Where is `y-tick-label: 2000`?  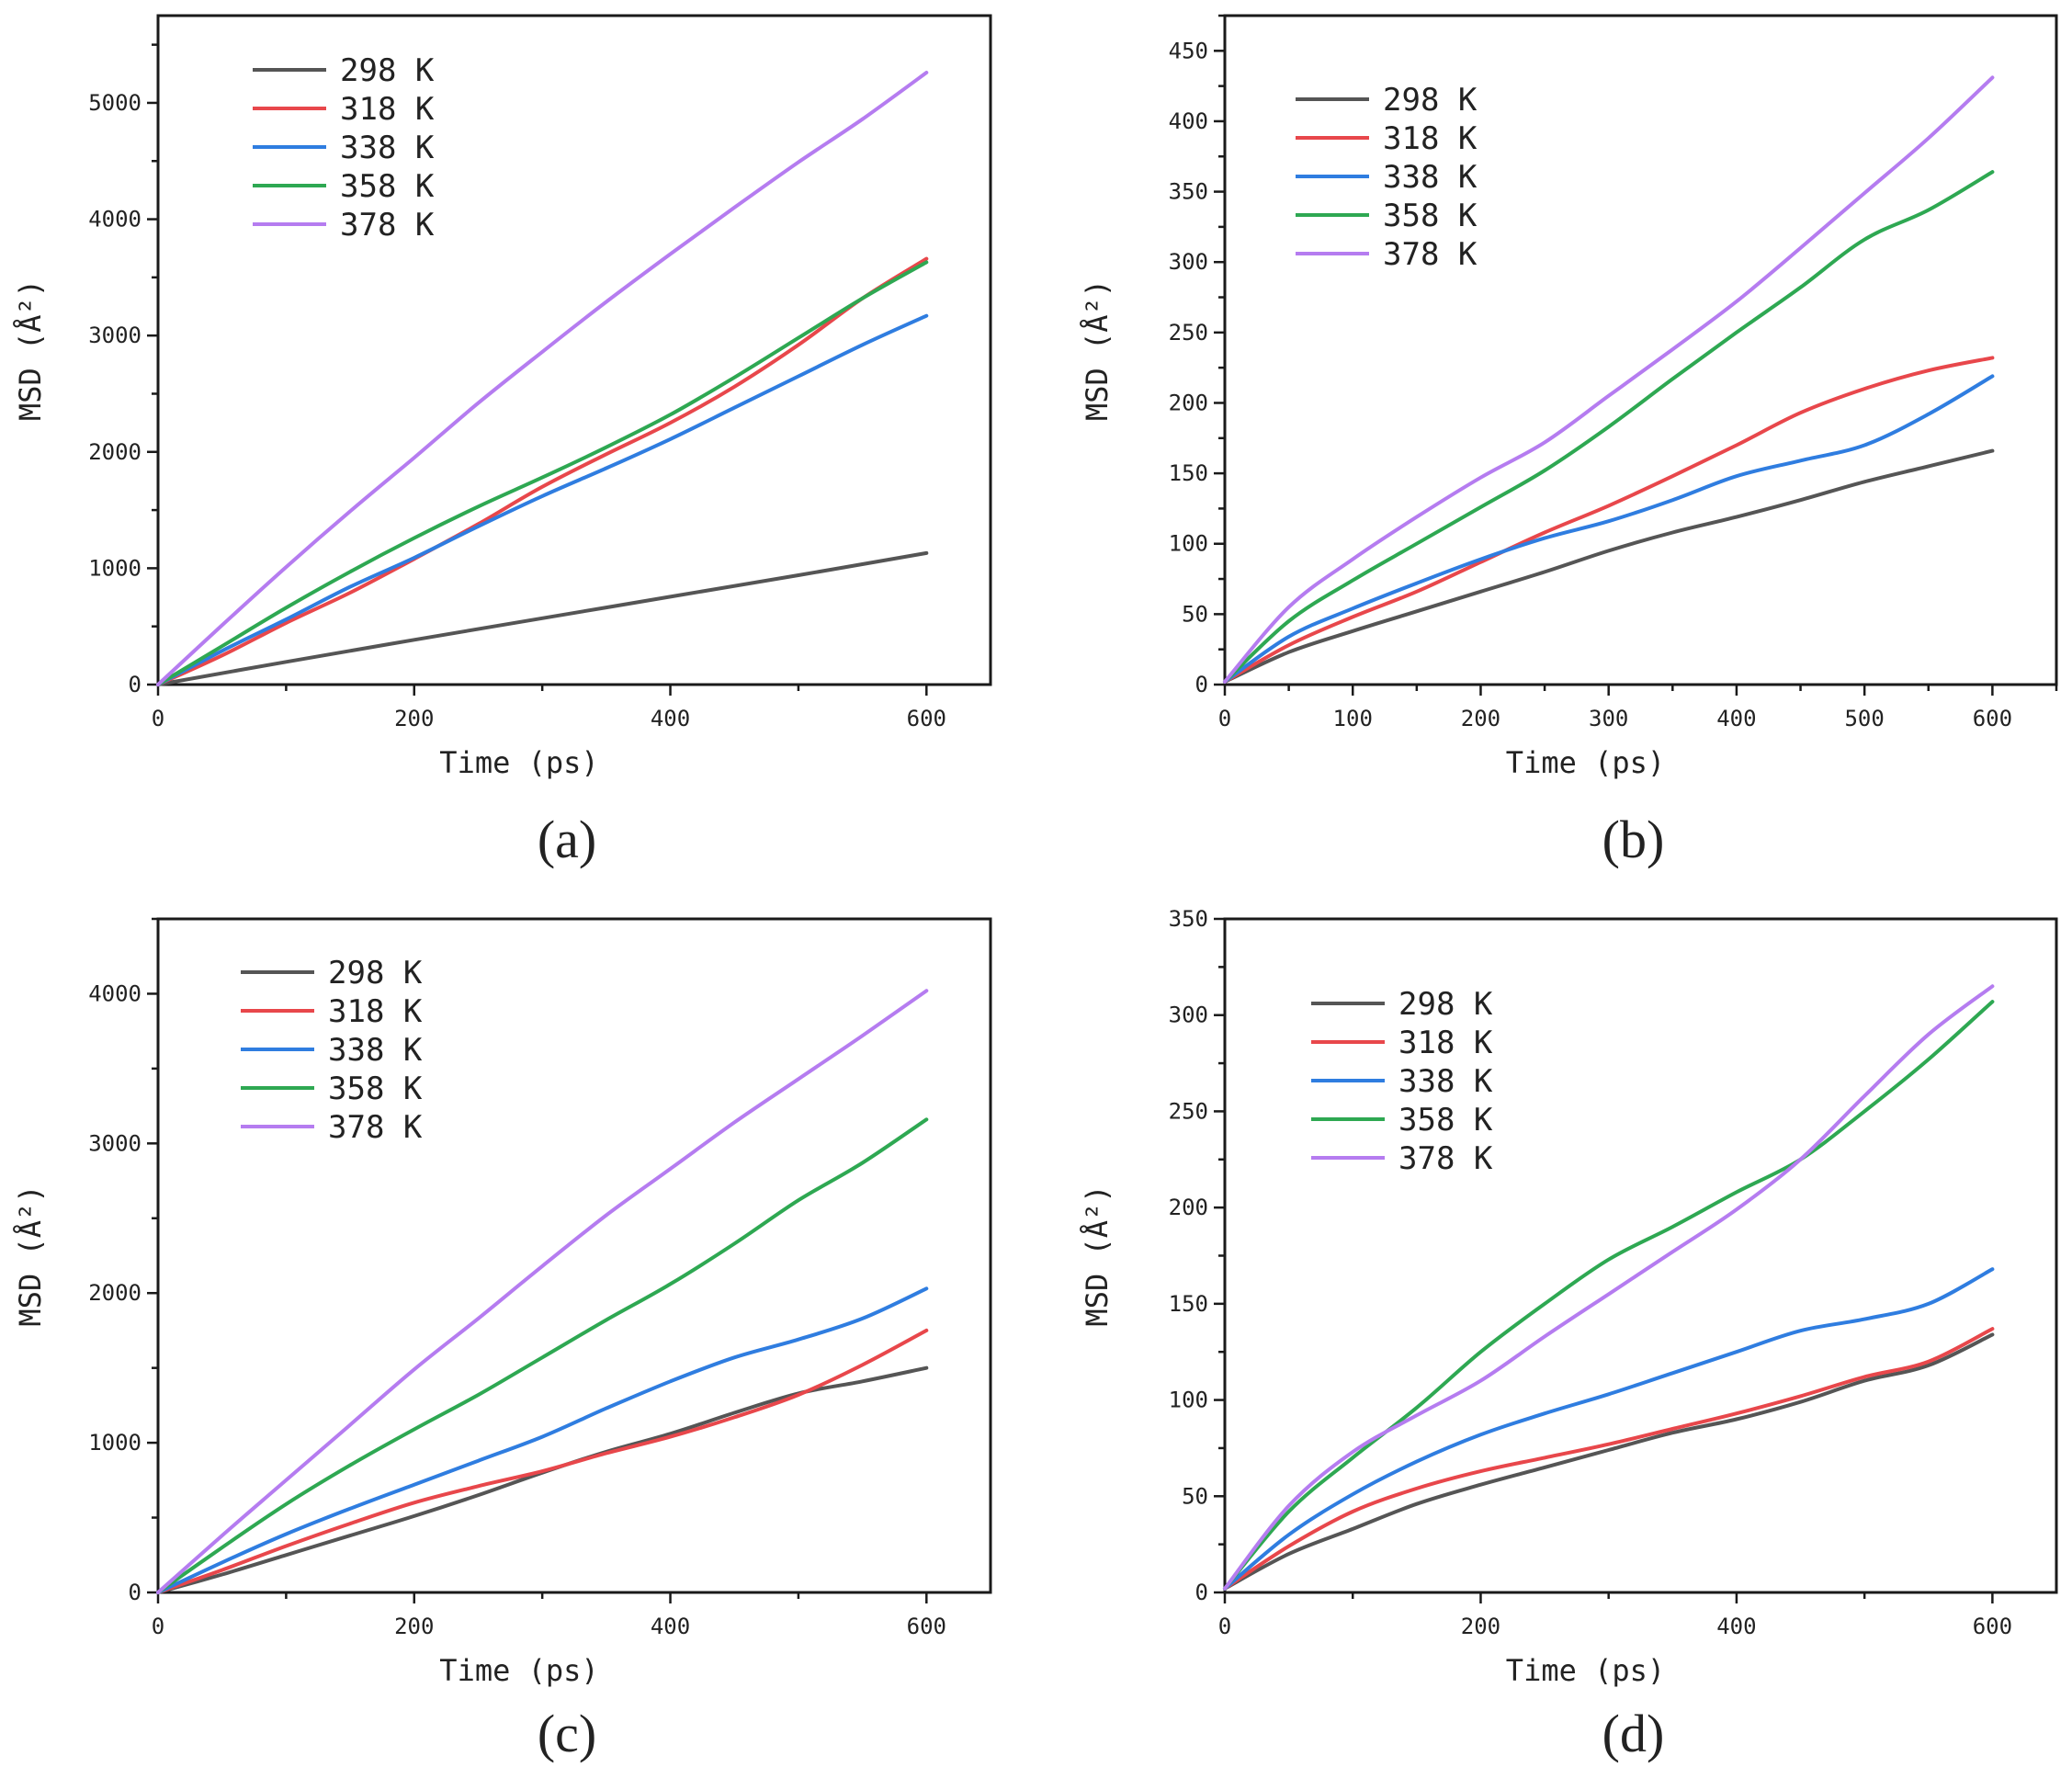
y-tick-label: 2000 is located at coordinates (115, 1293).